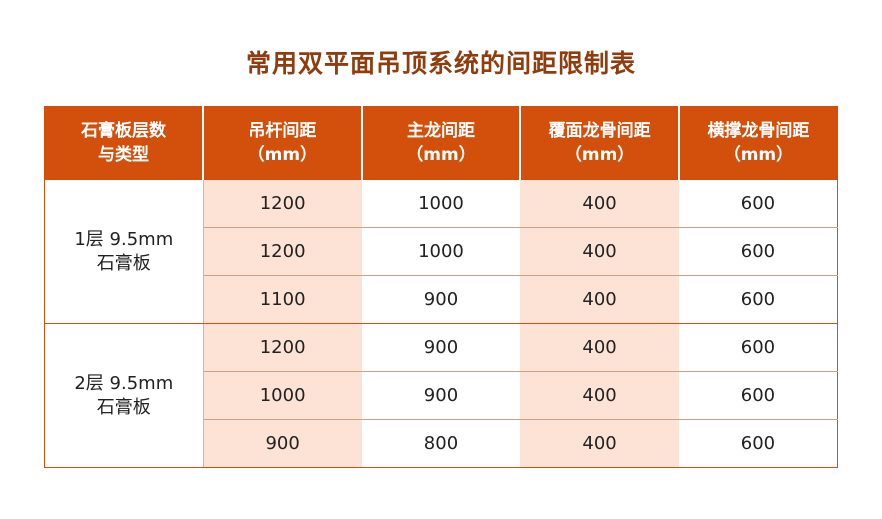 This screenshot has height=519, width=882. I want to click on board-type-cell: 1层 9.5mm 石膏板, so click(124, 252).